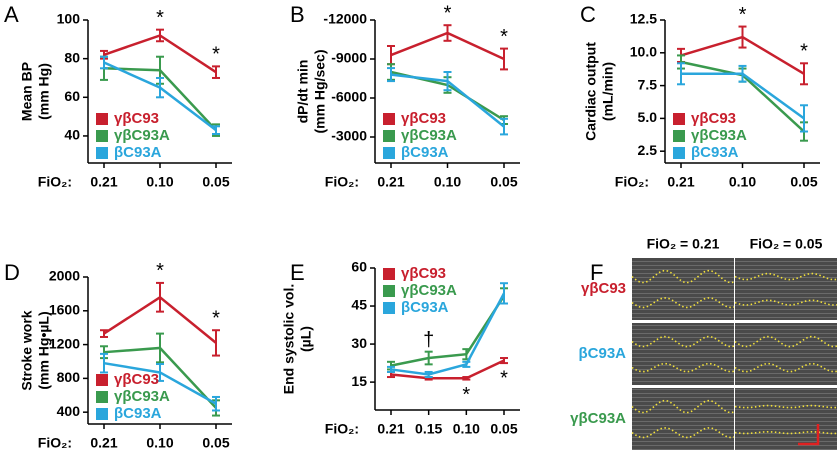 The width and height of the screenshot is (837, 450). Describe the element at coordinates (27, 350) in the screenshot. I see `y-axis-label: Stroke work` at that location.